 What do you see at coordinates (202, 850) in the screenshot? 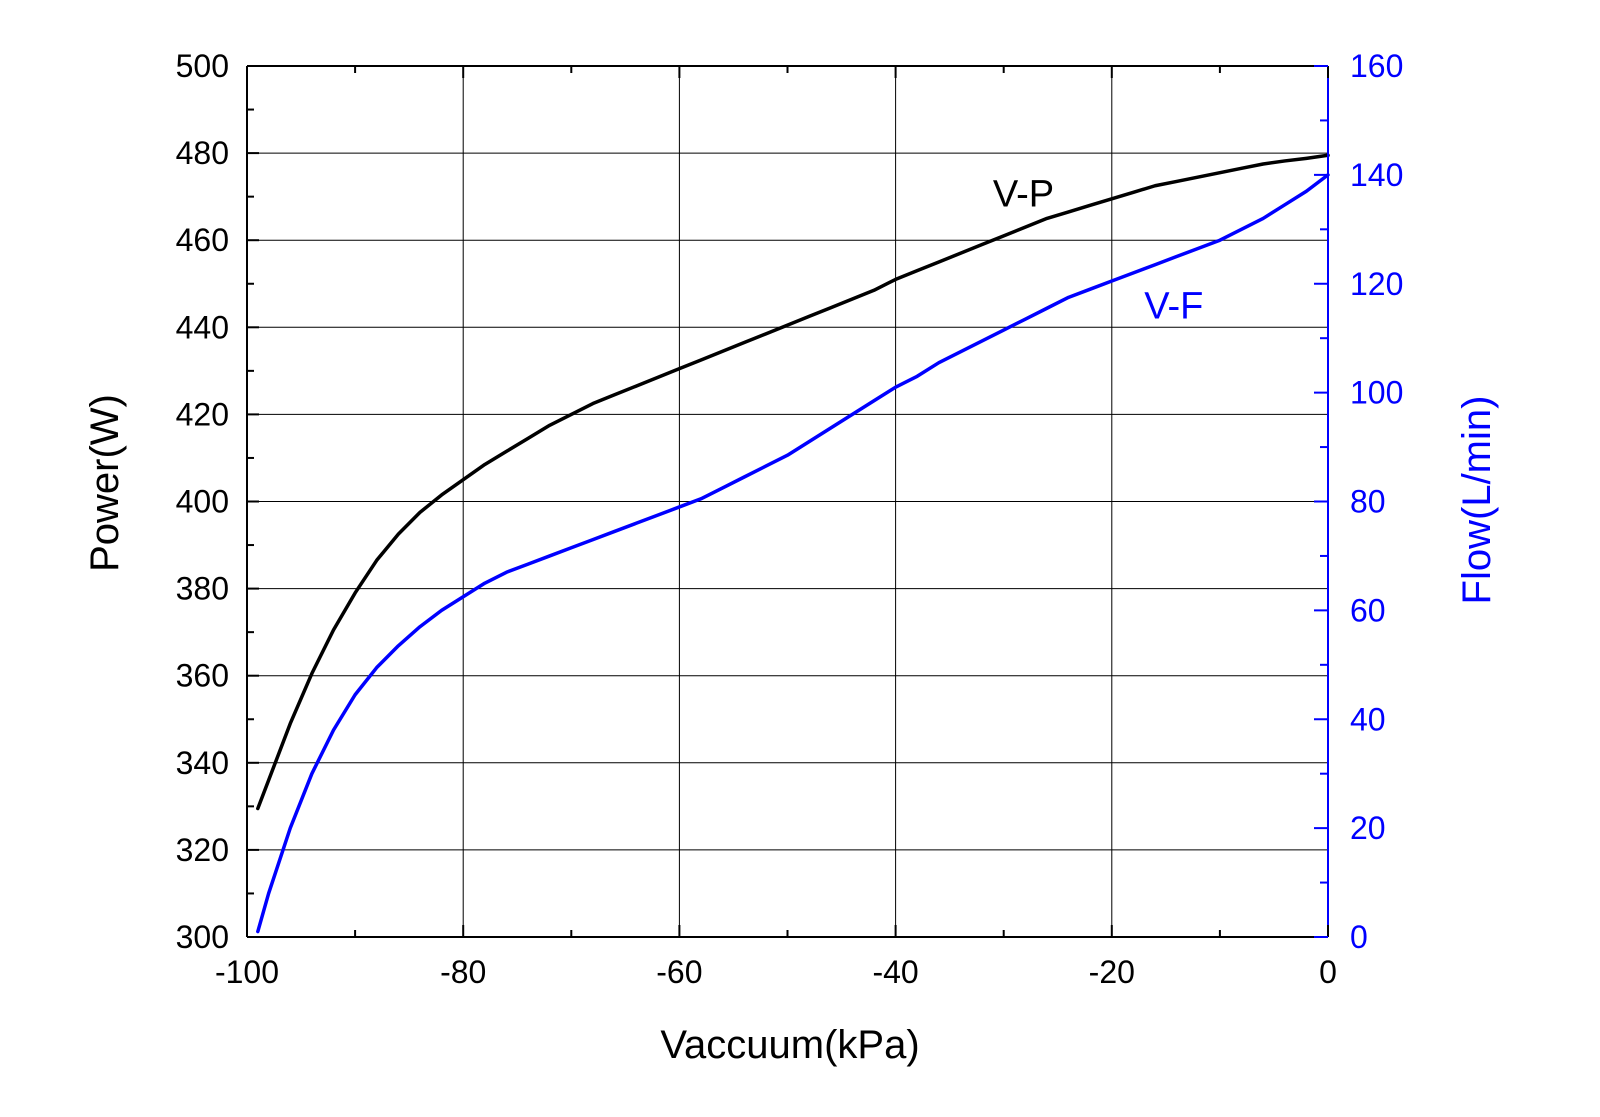
I see `y-left-tick-label: 320` at bounding box center [202, 850].